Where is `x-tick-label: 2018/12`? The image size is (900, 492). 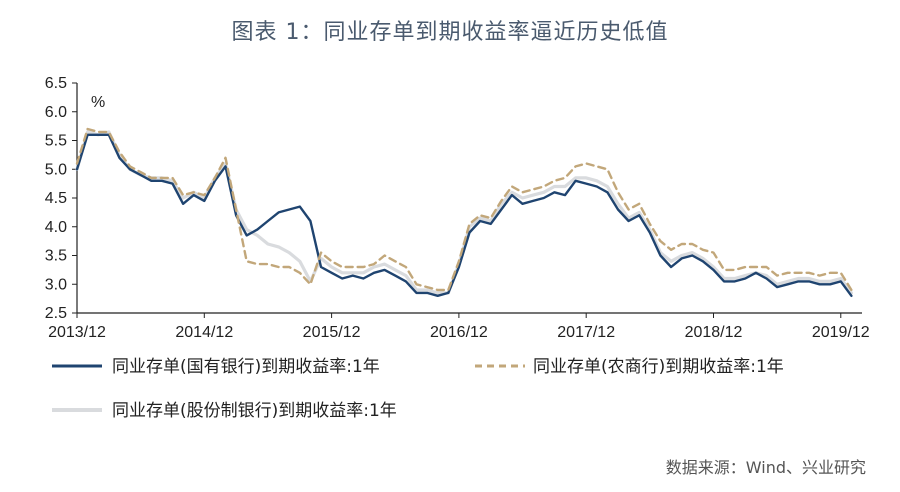 x-tick-label: 2018/12 is located at coordinates (714, 332).